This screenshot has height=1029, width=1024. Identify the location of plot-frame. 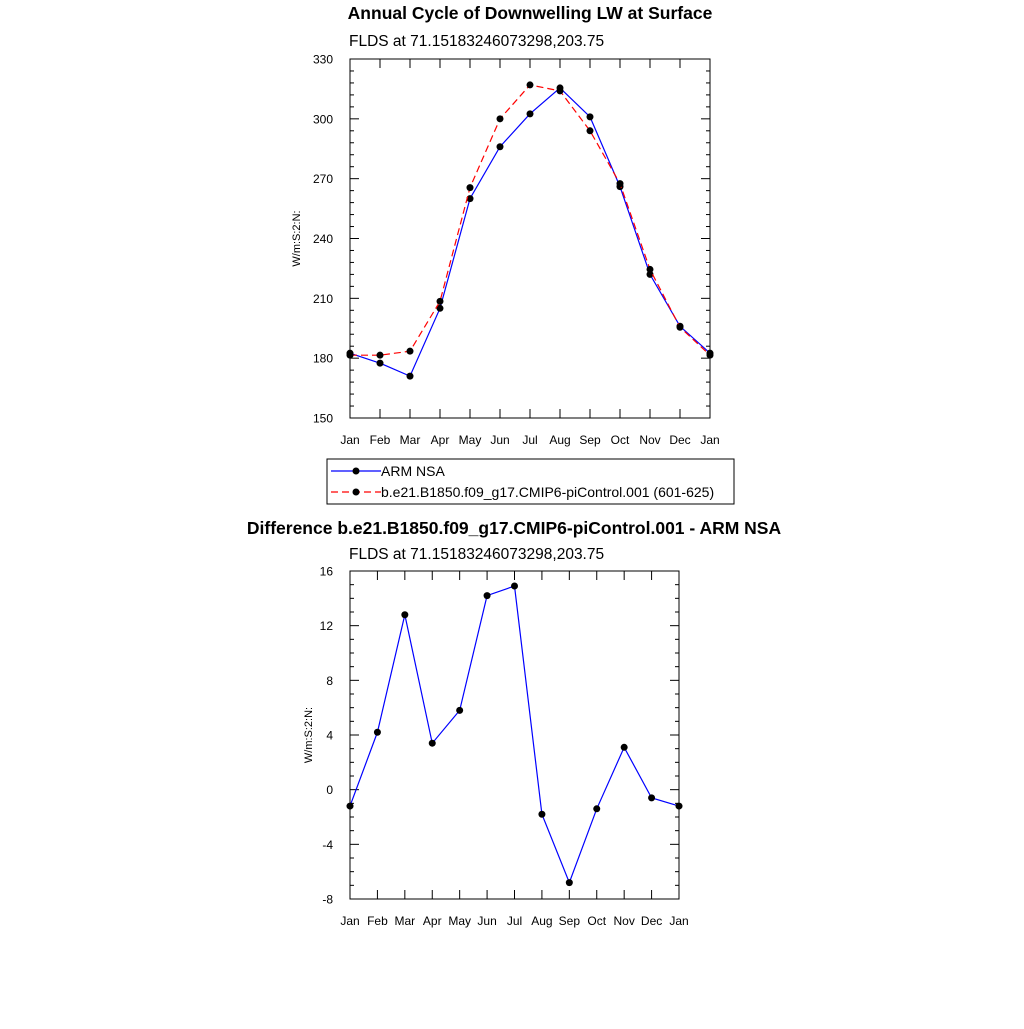
(514, 735).